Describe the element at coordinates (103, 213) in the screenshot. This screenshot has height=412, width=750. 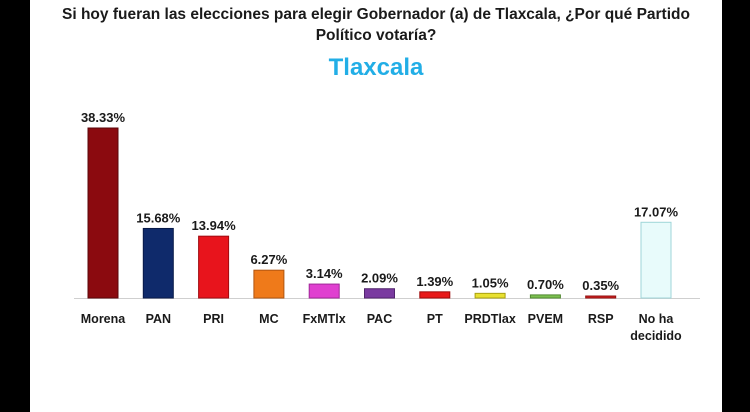
I see `bar-morena` at that location.